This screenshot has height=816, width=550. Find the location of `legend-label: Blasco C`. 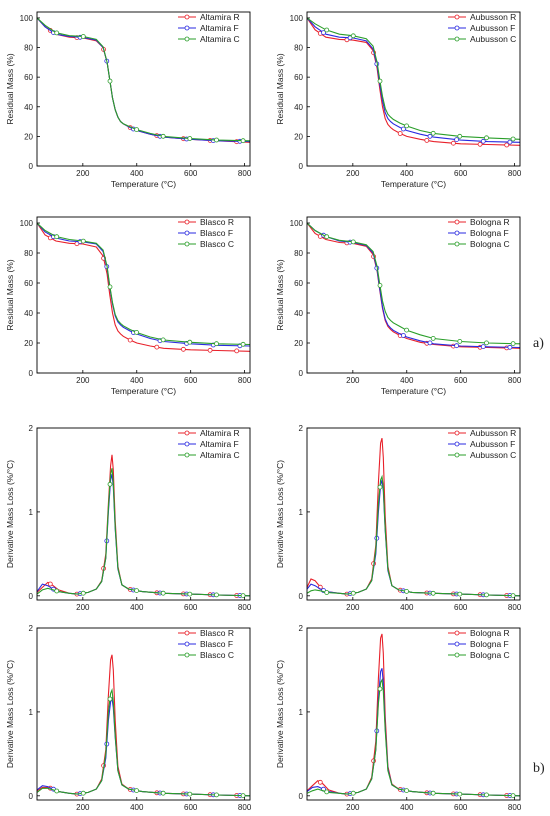

legend-label: Blasco C is located at coordinates (217, 655).